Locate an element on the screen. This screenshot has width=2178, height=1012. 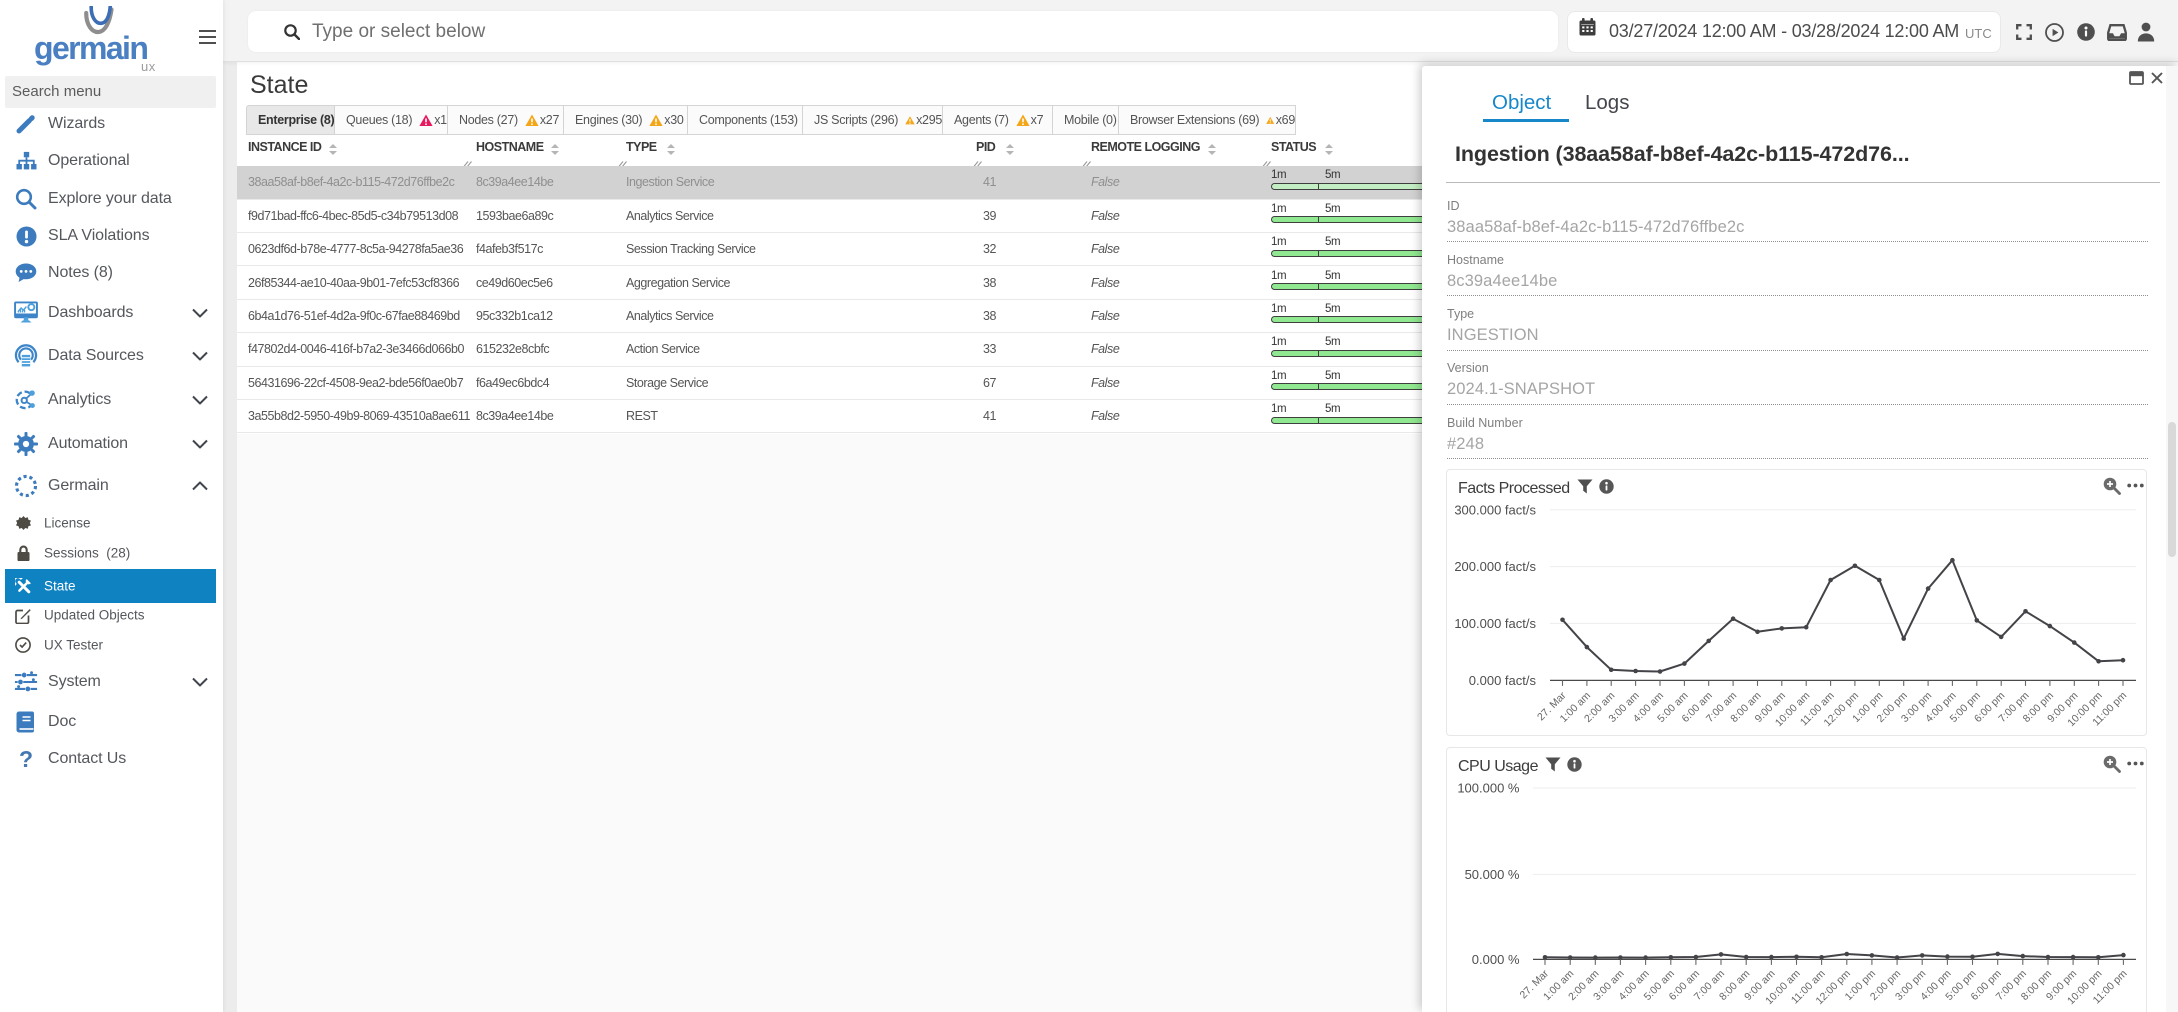
svg-text: 100.000 fact/s is located at coordinates (1495, 623).